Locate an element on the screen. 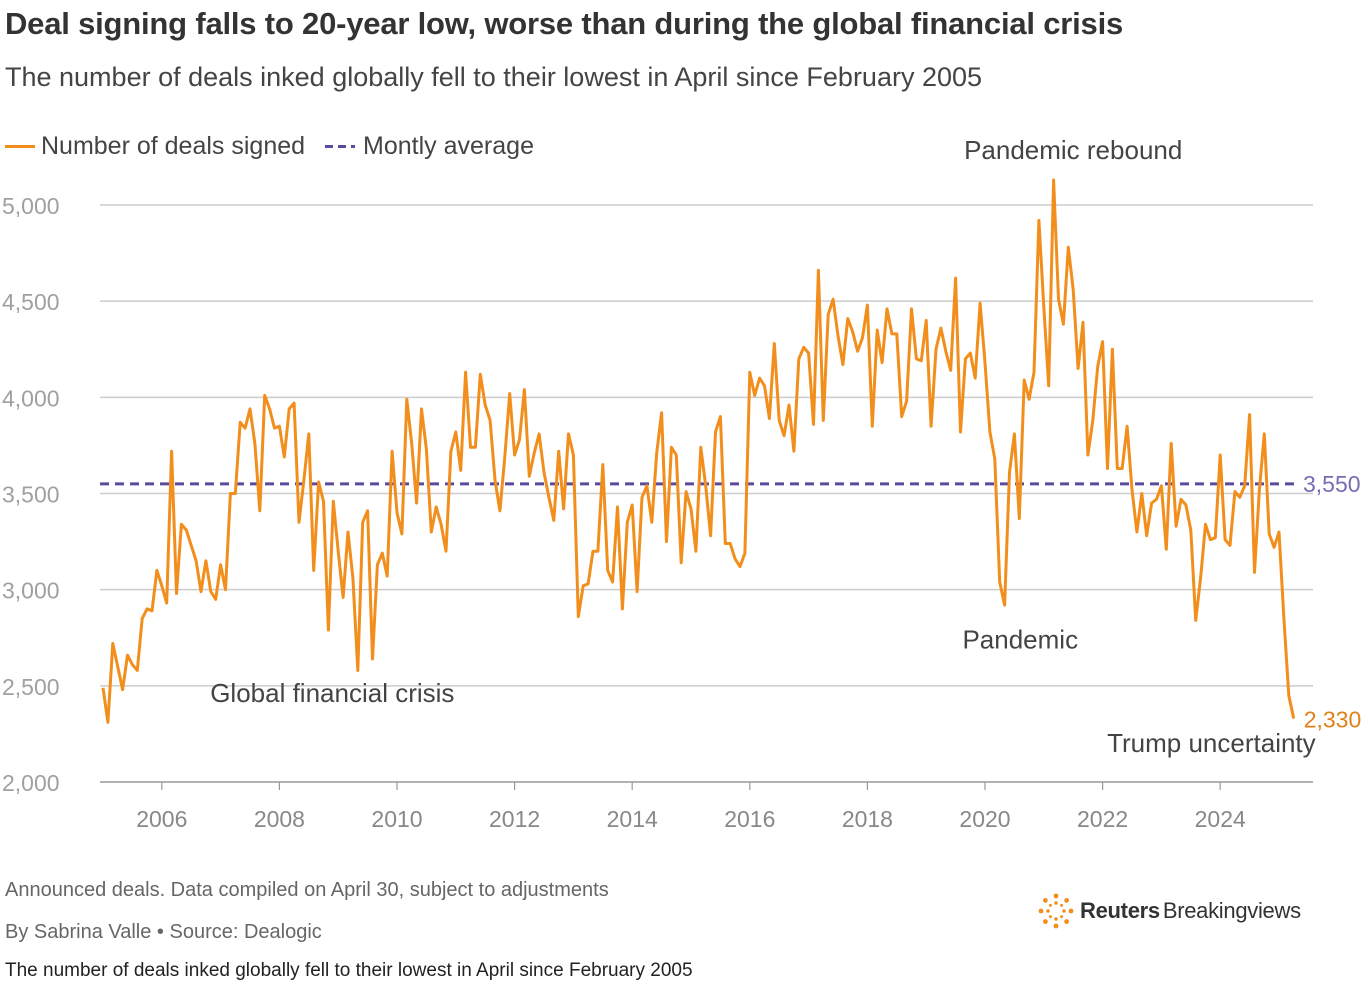 The height and width of the screenshot is (989, 1369). y-tick-label-3000: 3,000 is located at coordinates (31, 591).